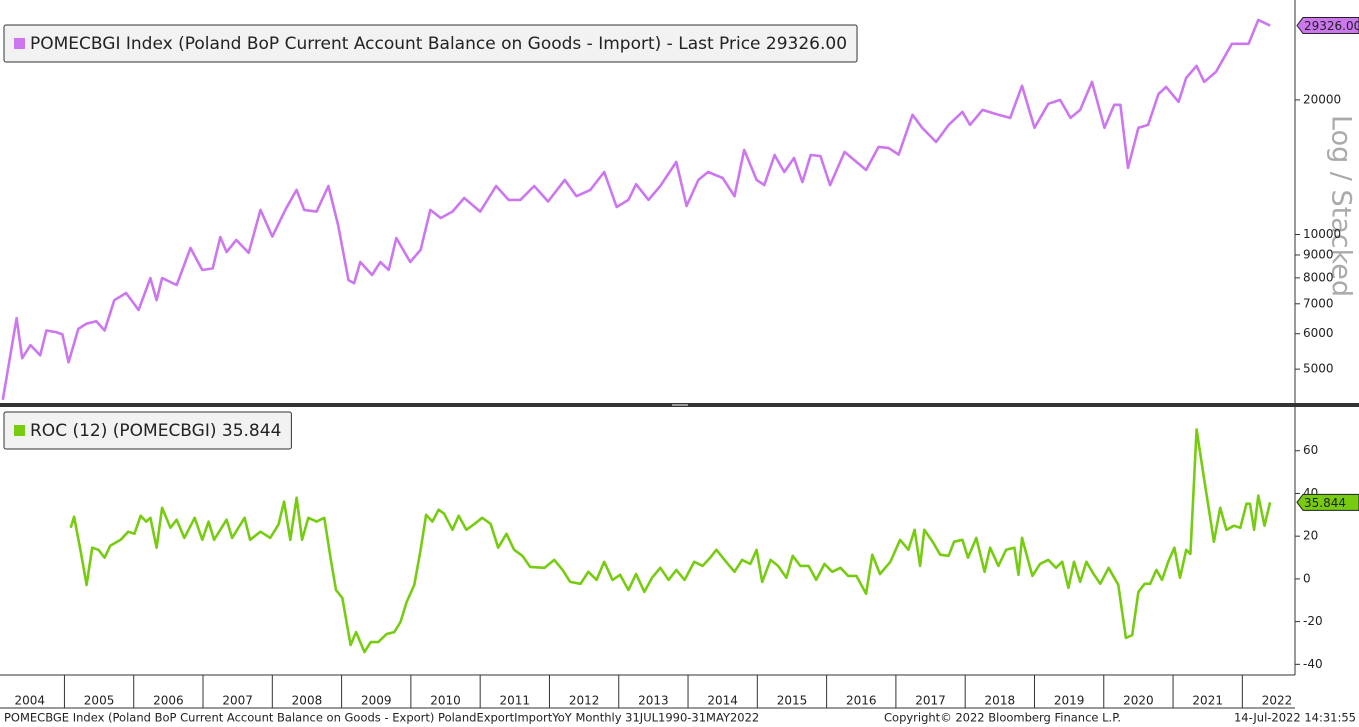  Describe the element at coordinates (1002, 718) in the screenshot. I see `footer-copyright: Copyright© 2022 Bloomberg Finance L.P.` at that location.